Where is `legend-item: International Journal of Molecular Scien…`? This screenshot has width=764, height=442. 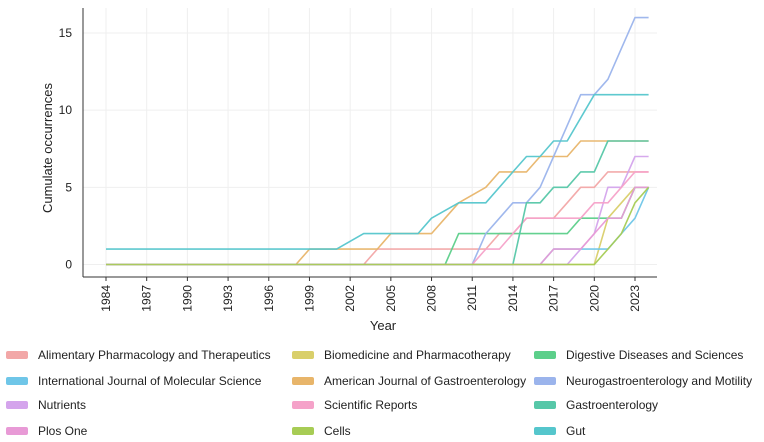 legend-item: International Journal of Molecular Scien… is located at coordinates (133, 381).